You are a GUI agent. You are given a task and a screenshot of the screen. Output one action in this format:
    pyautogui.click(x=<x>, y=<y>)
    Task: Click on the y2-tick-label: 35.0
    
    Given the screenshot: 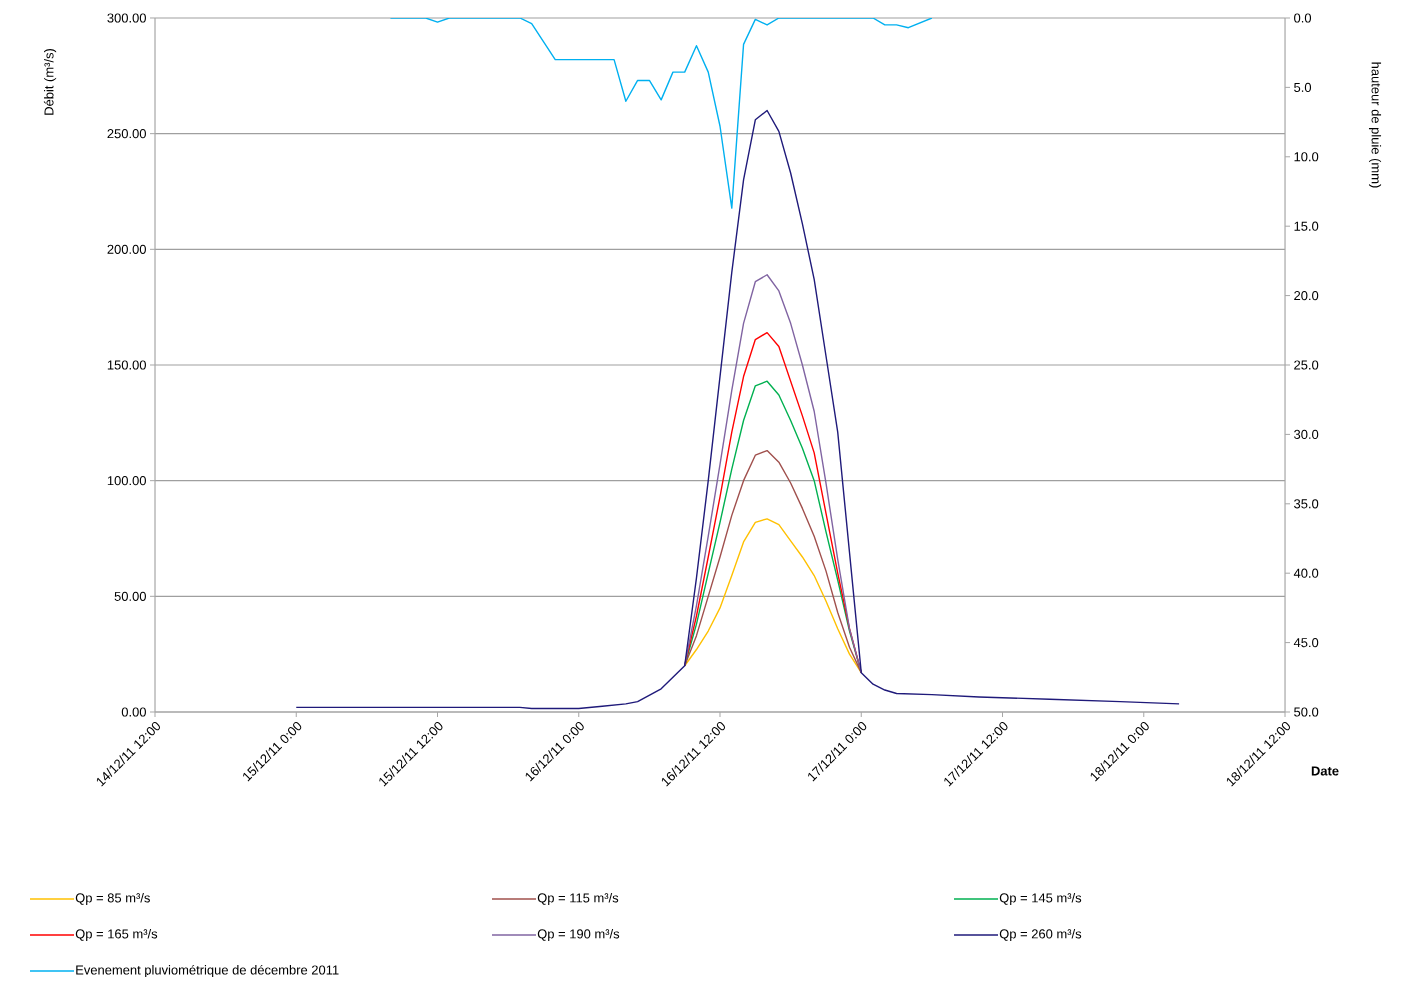 What is the action you would take?
    pyautogui.click(x=1306, y=504)
    